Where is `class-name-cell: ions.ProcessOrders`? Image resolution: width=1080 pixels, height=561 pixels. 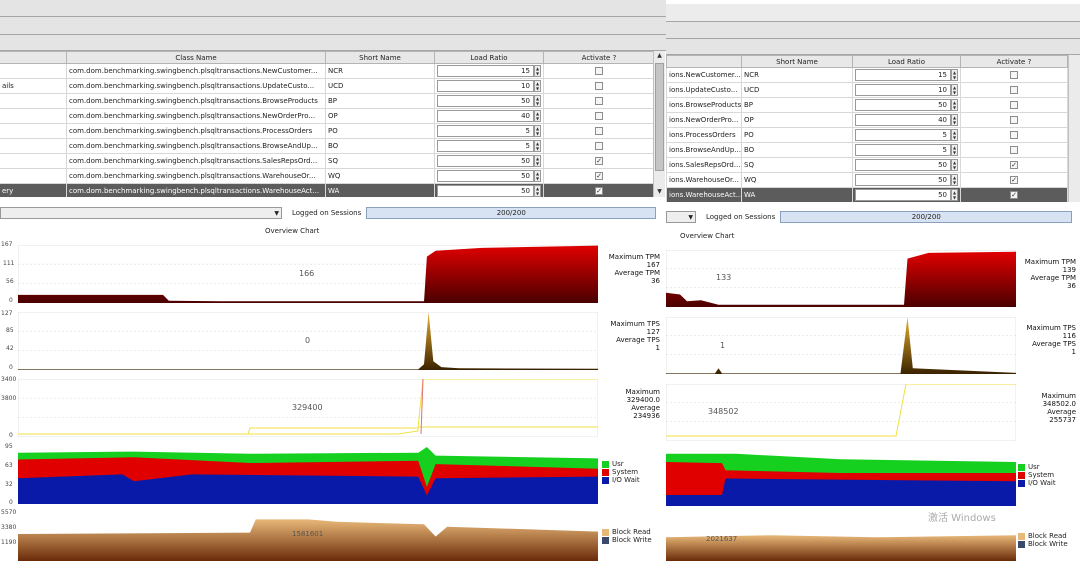
class-name-cell: ions.ProcessOrders is located at coordinates (704, 135).